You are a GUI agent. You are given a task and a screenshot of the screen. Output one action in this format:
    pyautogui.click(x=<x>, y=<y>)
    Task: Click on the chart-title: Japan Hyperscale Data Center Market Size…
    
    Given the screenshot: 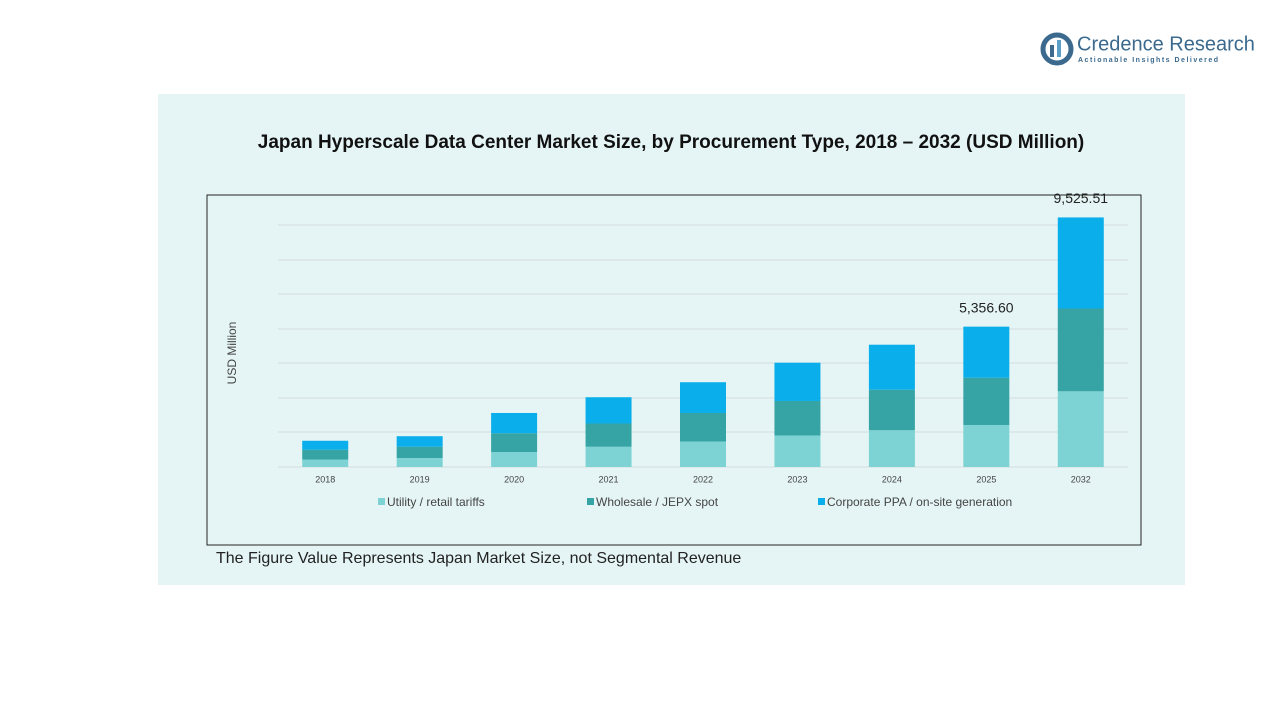 What is the action you would take?
    pyautogui.click(x=671, y=142)
    